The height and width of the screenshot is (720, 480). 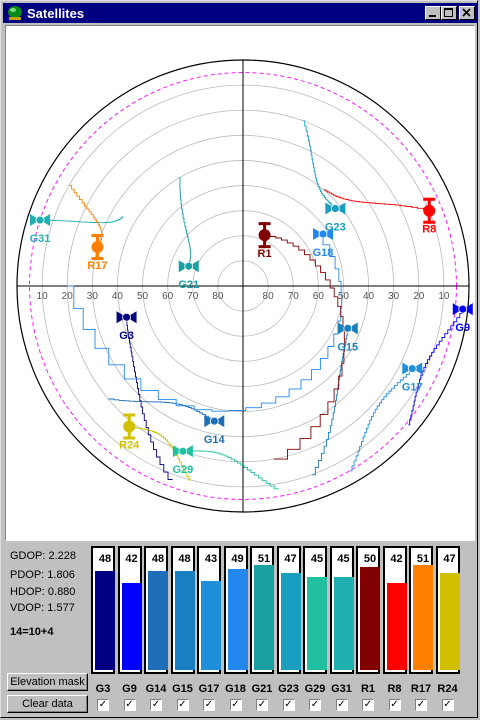 What do you see at coordinates (129, 446) in the screenshot?
I see `satellite-label: R24` at bounding box center [129, 446].